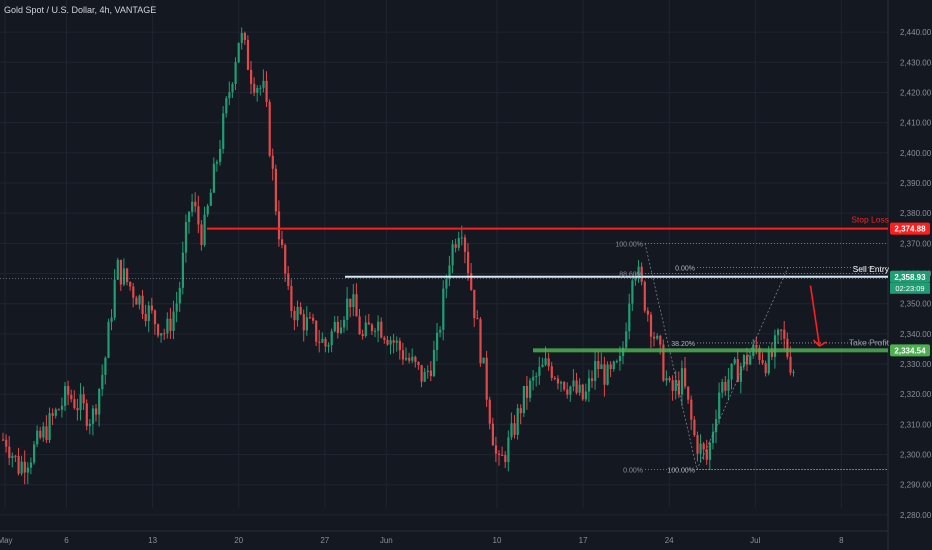 The height and width of the screenshot is (550, 932). Describe the element at coordinates (916, 424) in the screenshot. I see `y-tick-label: 2,310.00` at that location.